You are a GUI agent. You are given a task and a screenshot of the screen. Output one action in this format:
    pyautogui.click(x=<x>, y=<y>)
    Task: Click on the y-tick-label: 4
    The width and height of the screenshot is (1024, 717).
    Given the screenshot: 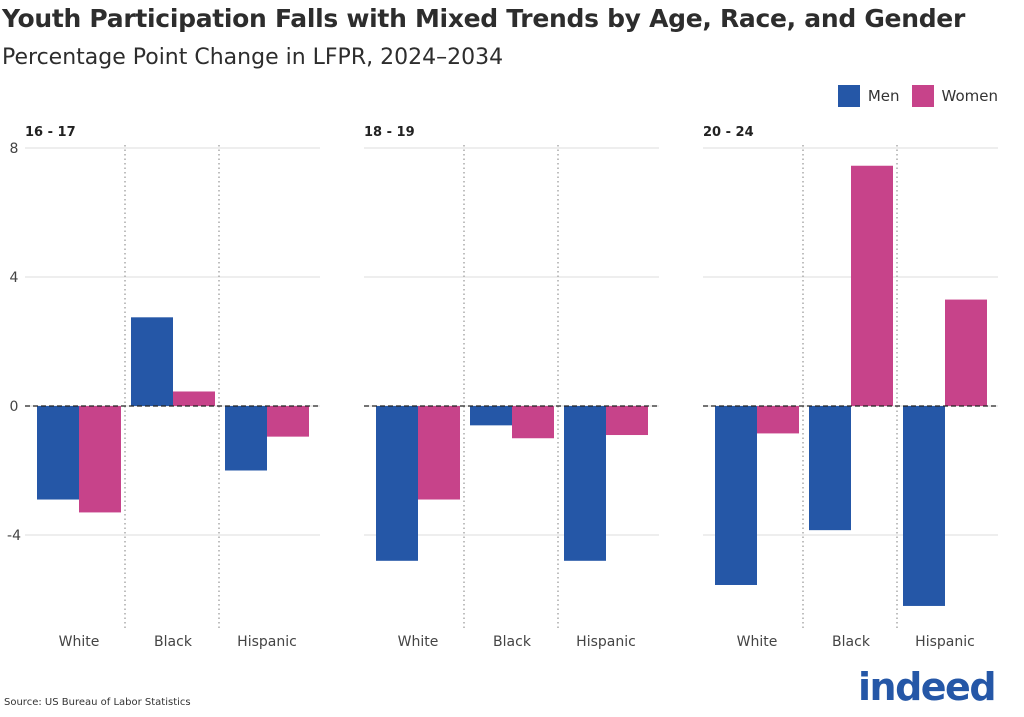 What is the action you would take?
    pyautogui.click(x=14, y=278)
    